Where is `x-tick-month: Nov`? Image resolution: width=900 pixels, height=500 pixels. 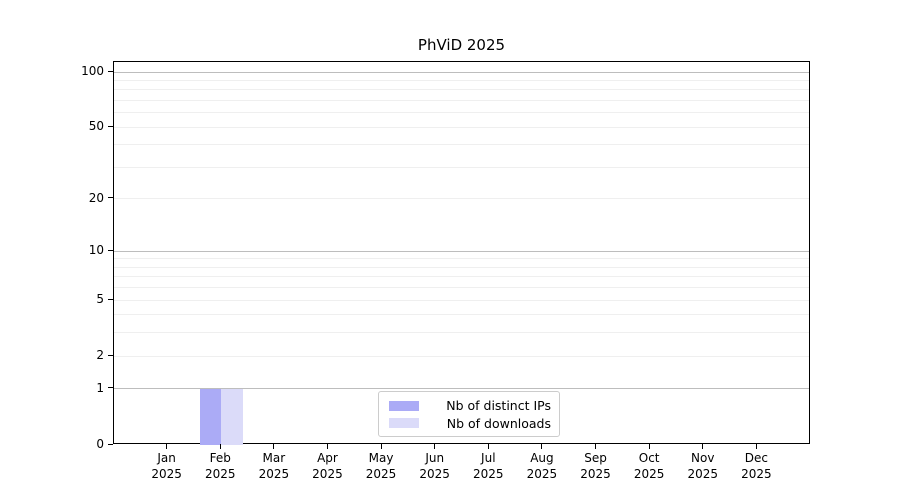
x-tick-month: Nov is located at coordinates (703, 458).